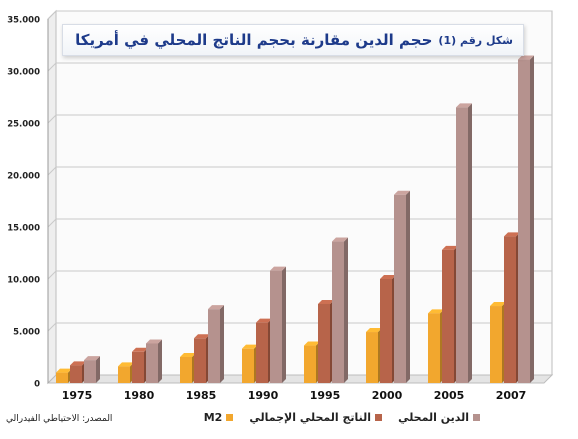 The height and width of the screenshot is (439, 578). Describe the element at coordinates (59, 419) in the screenshot. I see `source-note: المصدر: الاحتياطي الفيدرالي` at that location.